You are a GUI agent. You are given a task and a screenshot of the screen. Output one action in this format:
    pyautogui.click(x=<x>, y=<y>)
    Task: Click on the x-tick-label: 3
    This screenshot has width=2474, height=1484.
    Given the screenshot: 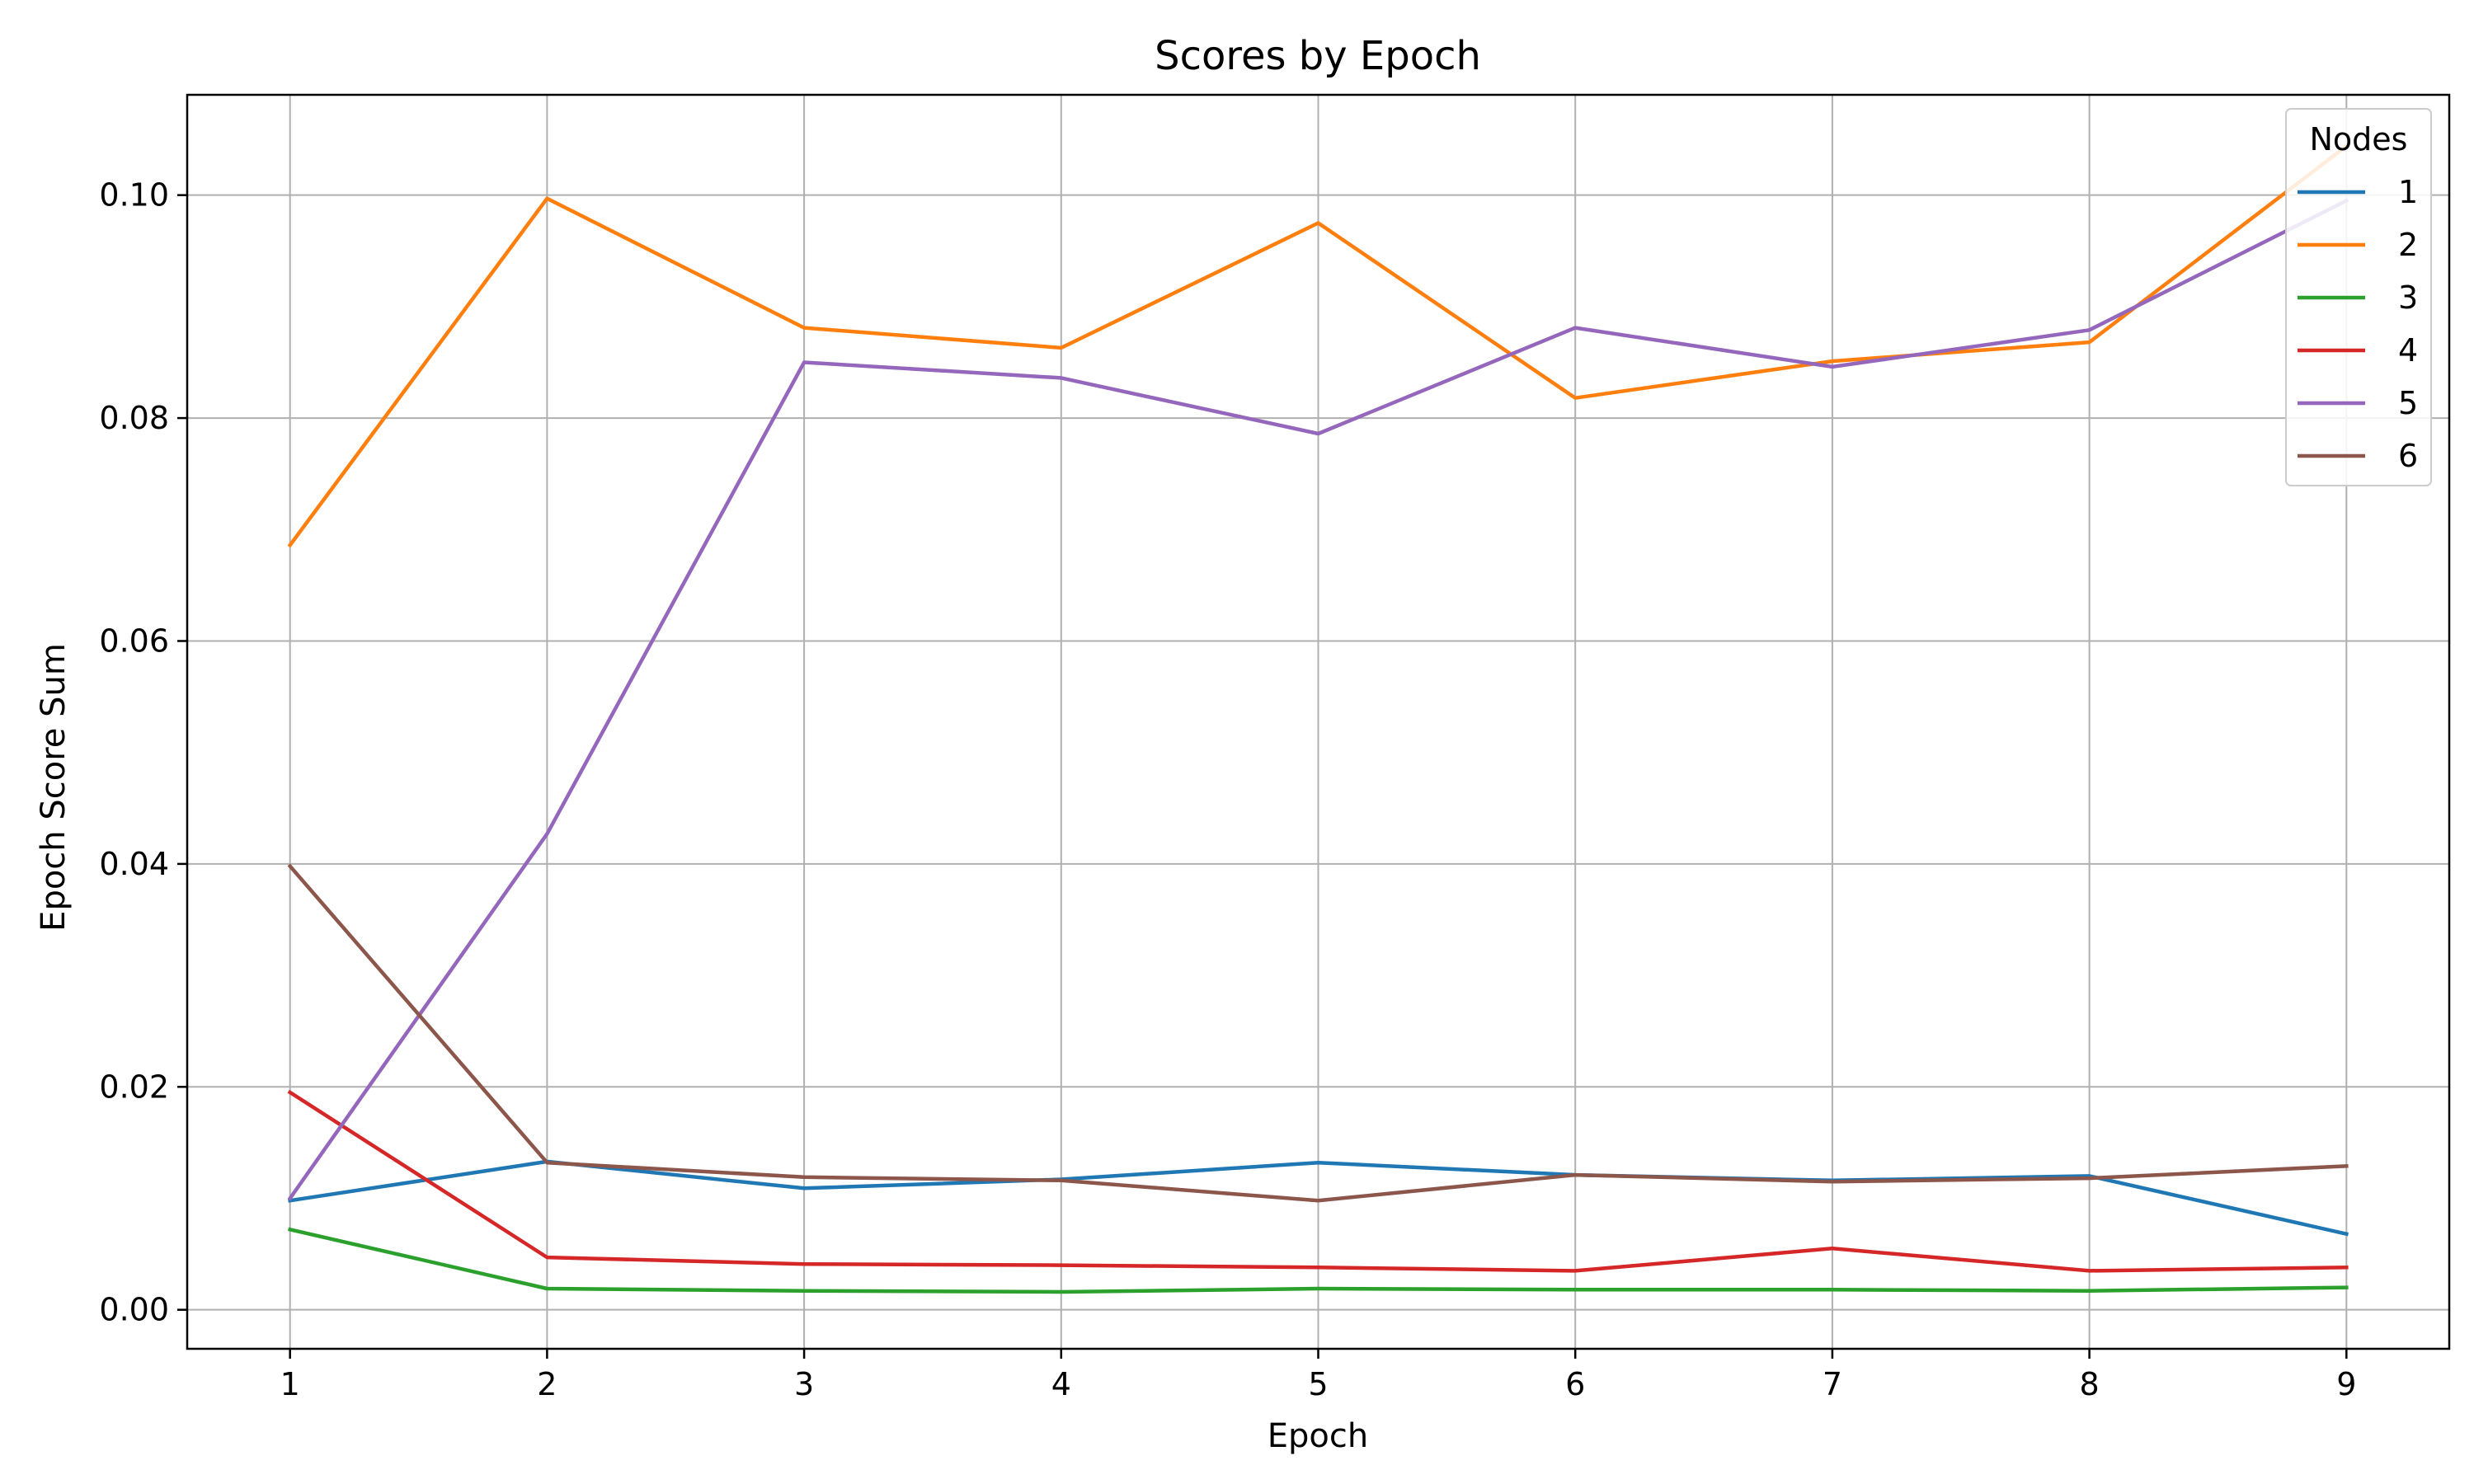 What is the action you would take?
    pyautogui.click(x=804, y=1384)
    